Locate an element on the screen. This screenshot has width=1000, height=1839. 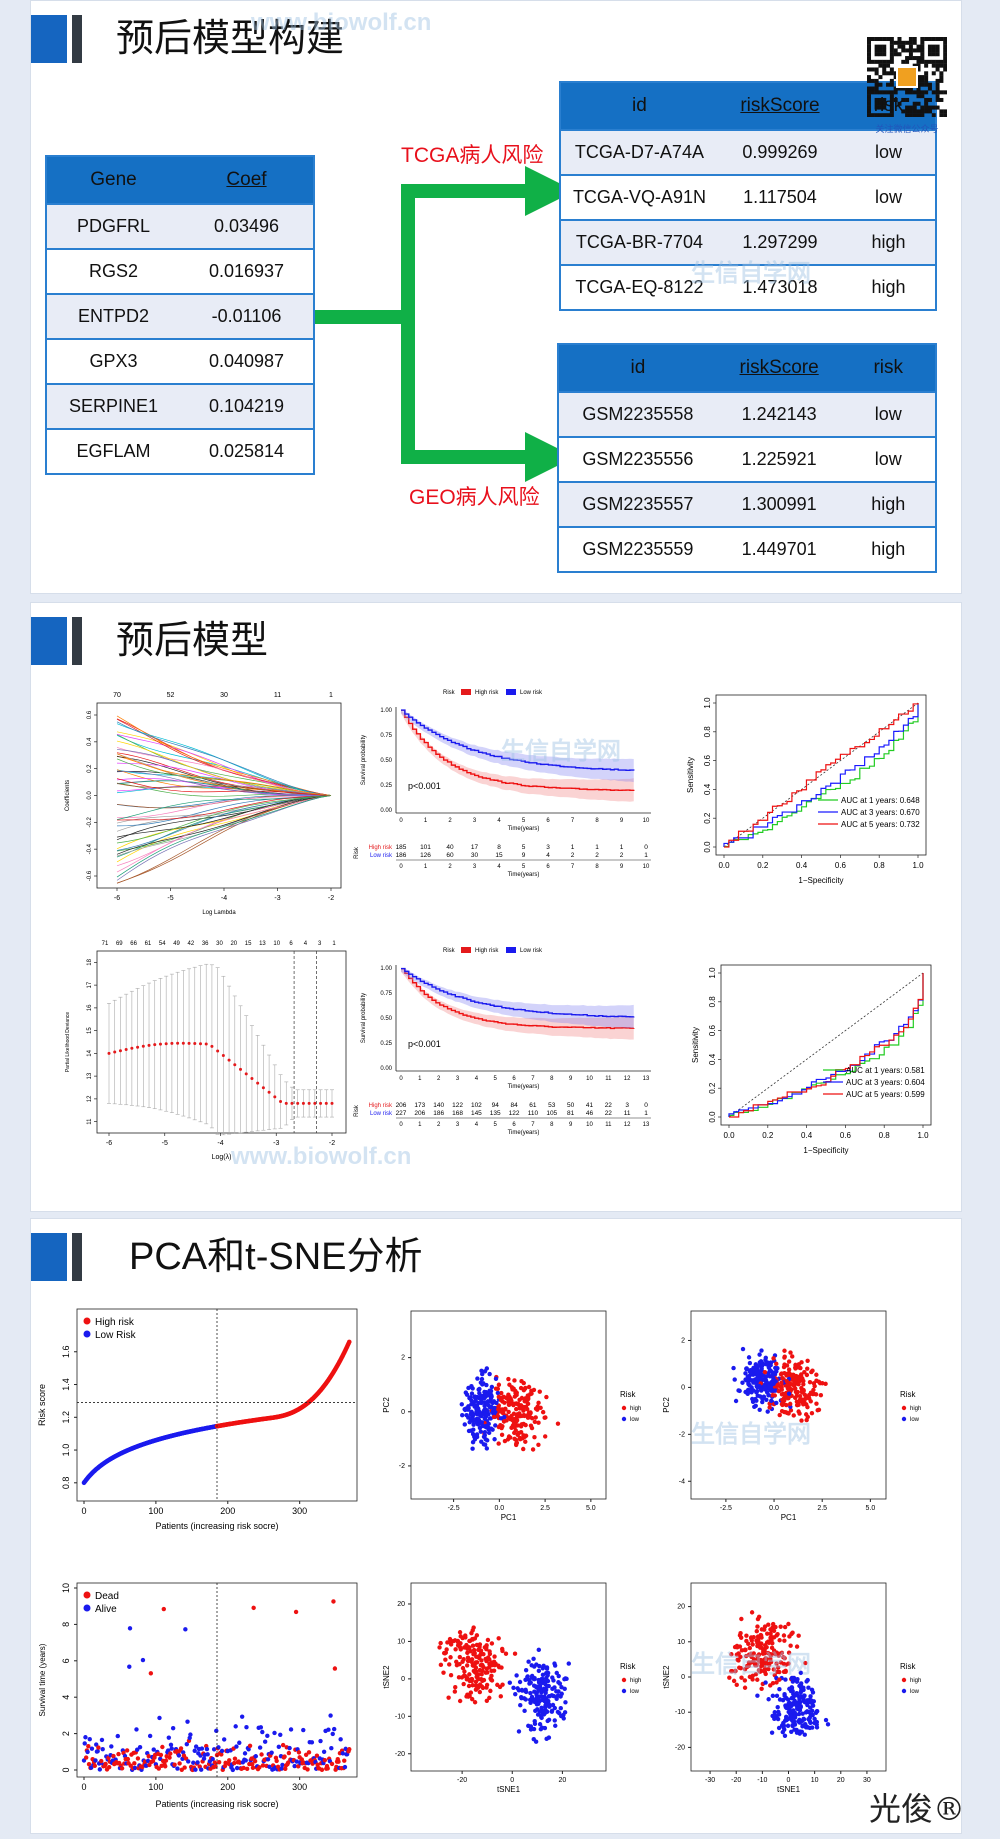
risk-table-x-tick-label: 0 is located at coordinates (401, 1125).